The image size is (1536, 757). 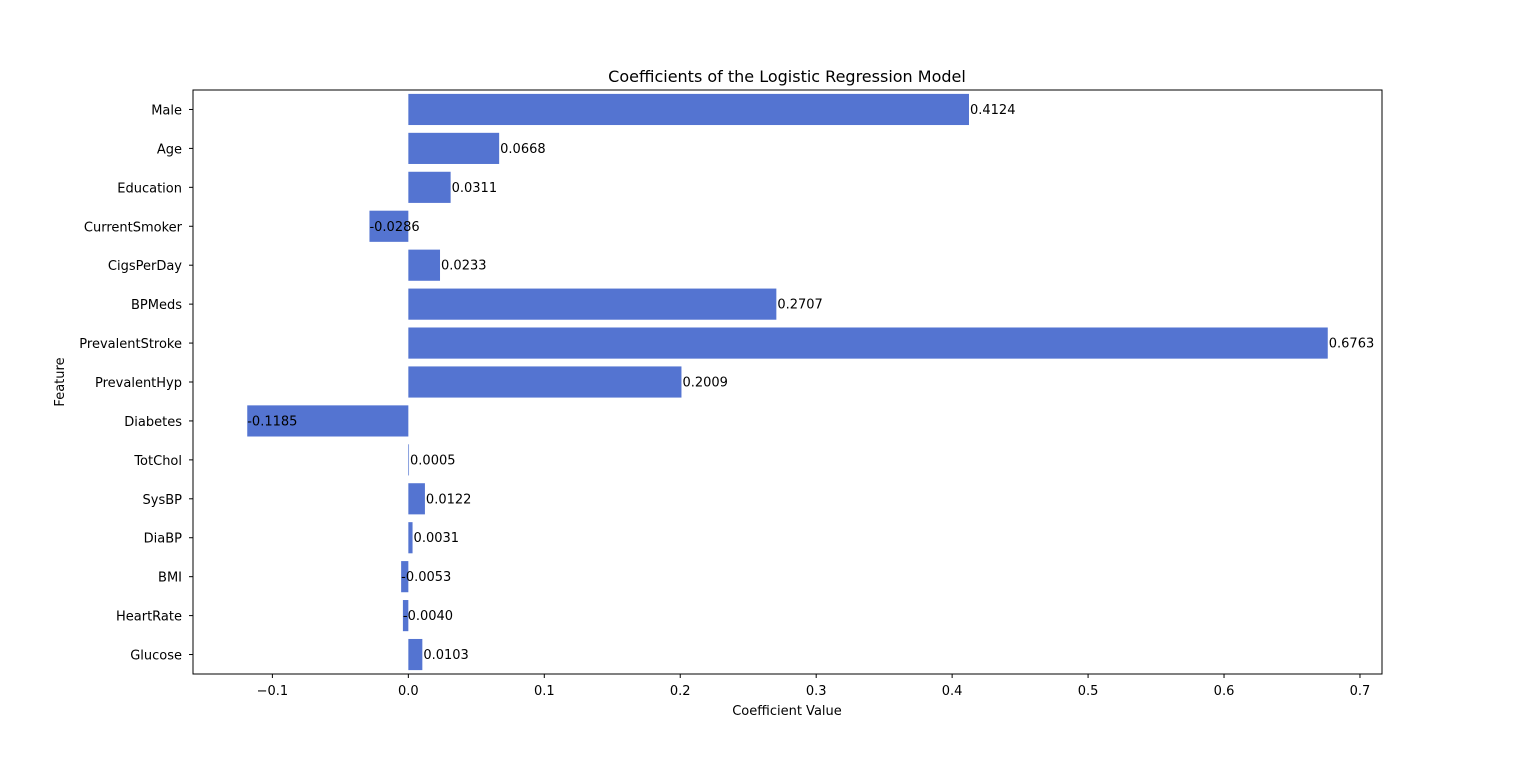 What do you see at coordinates (408, 691) in the screenshot?
I see `x-tick-label: 0.0` at bounding box center [408, 691].